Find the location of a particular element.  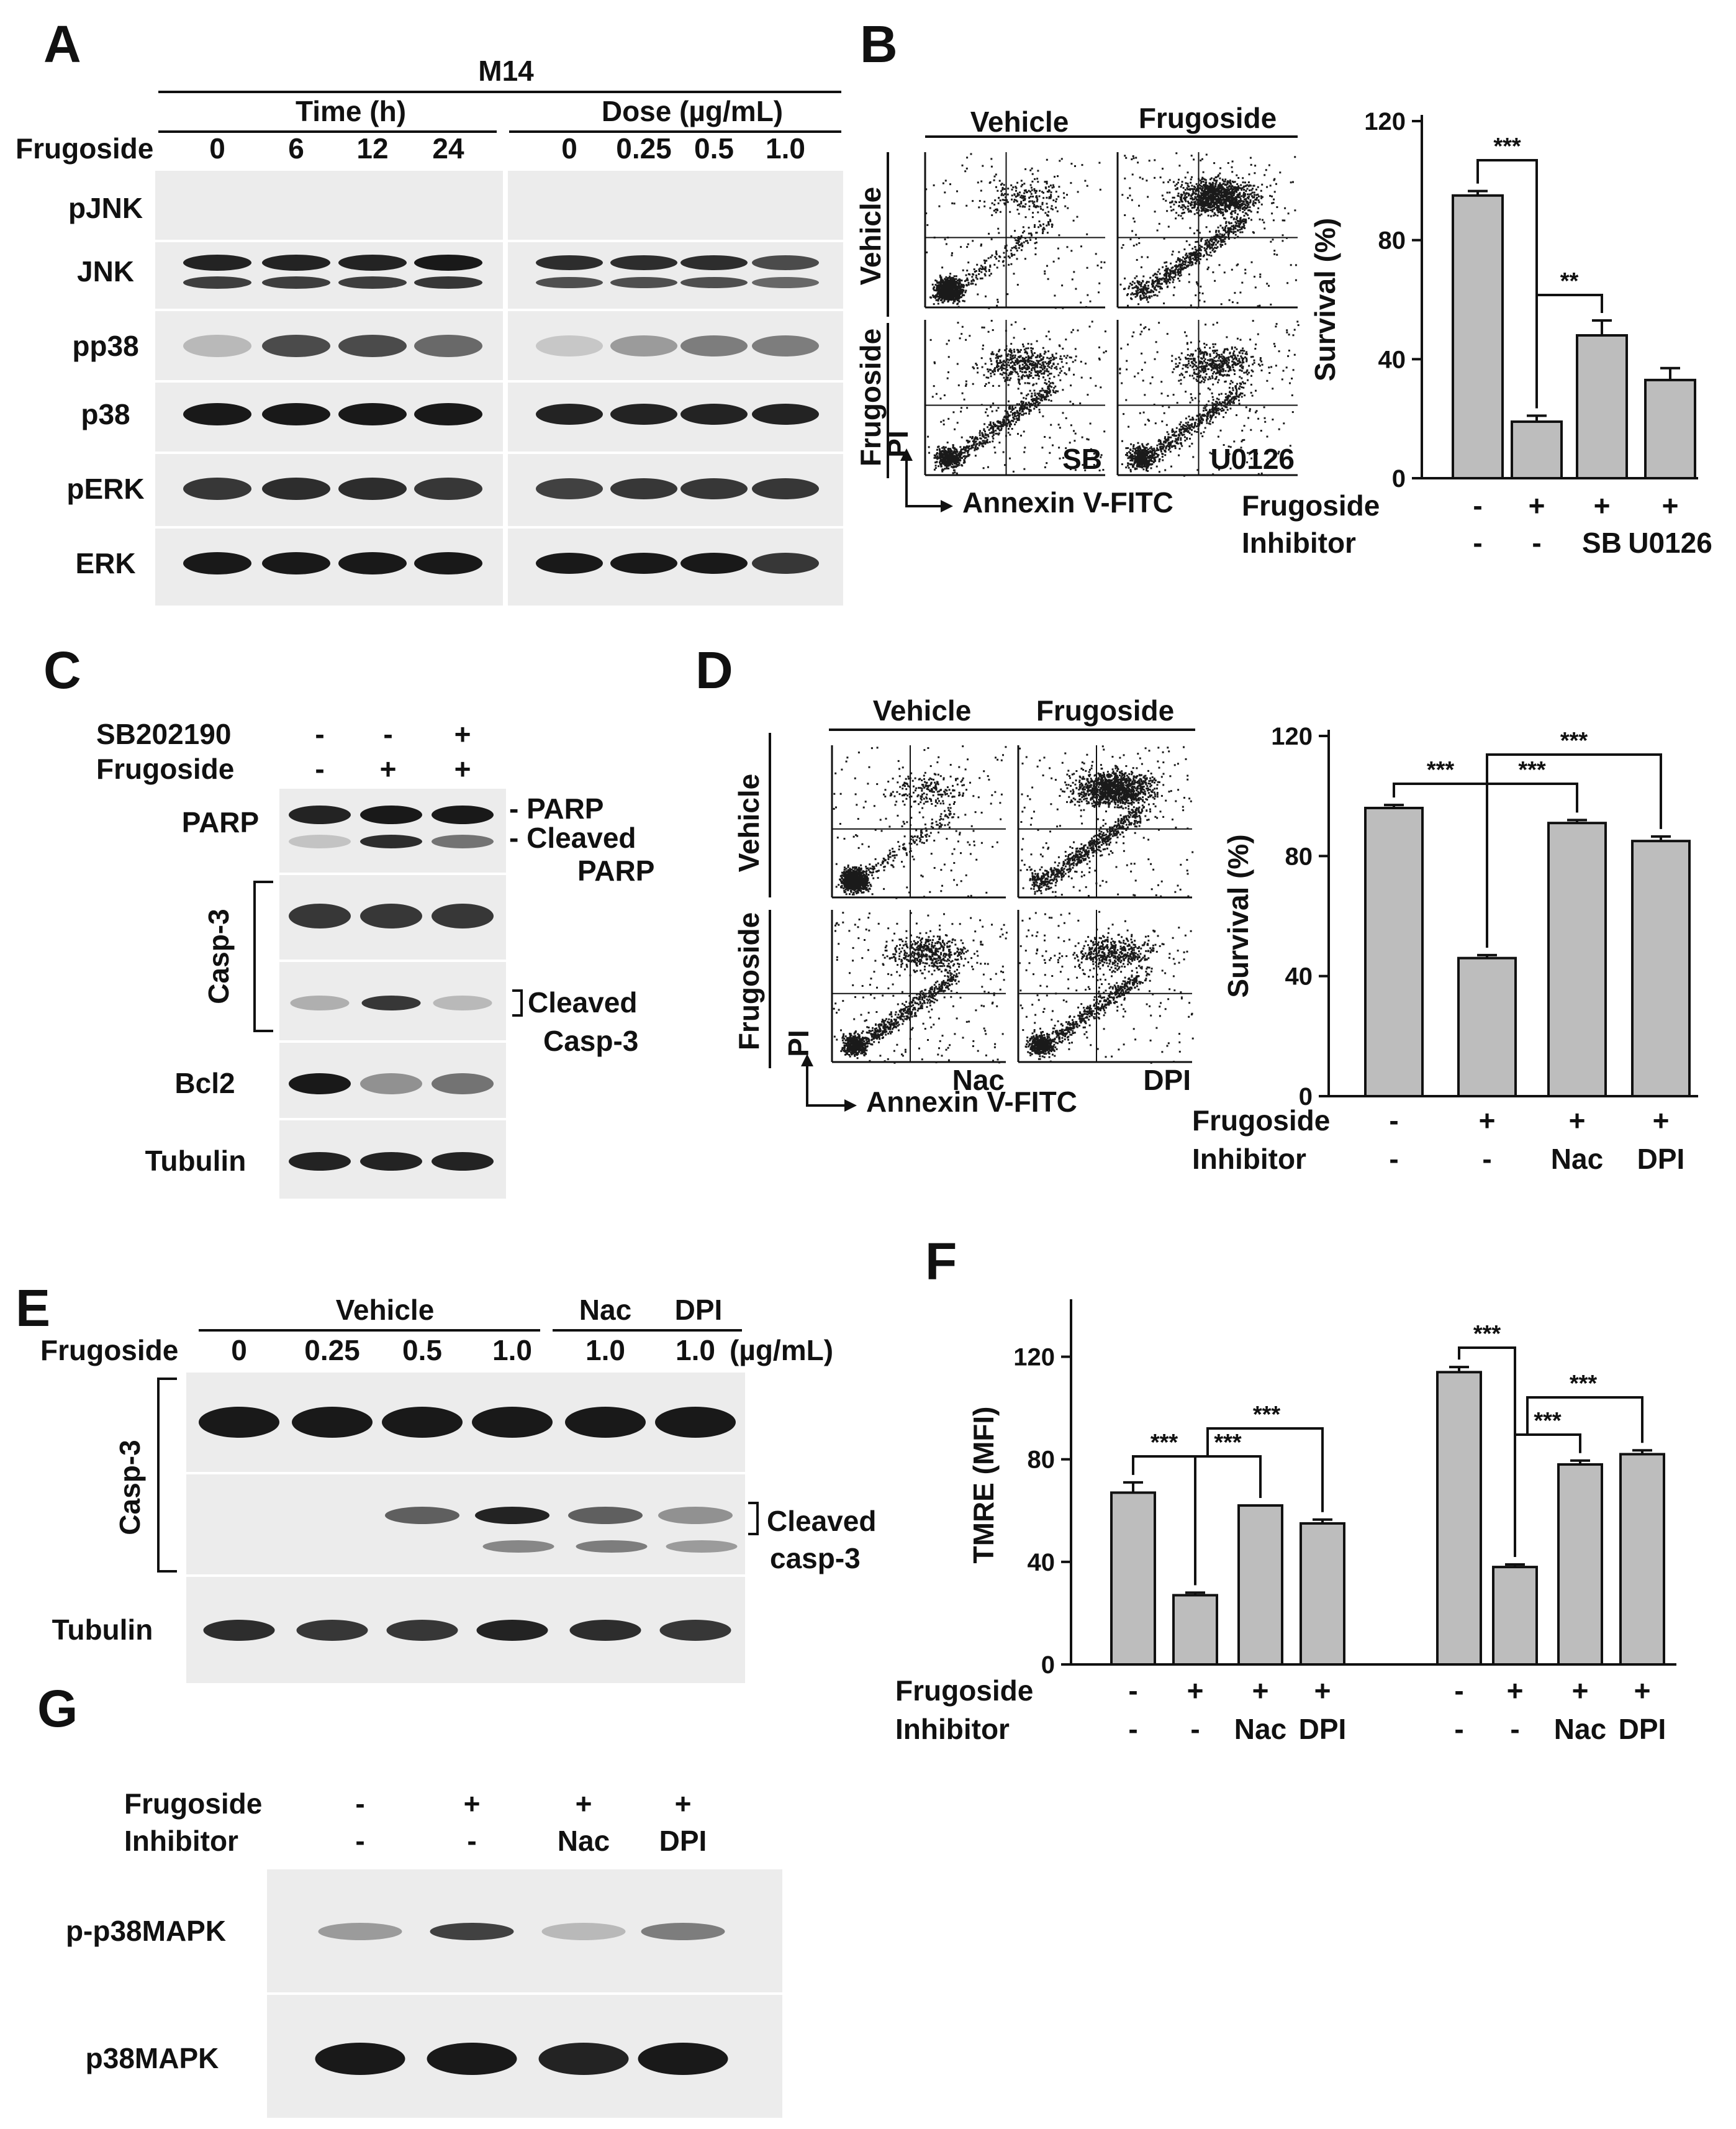

e-label-cleaved: Cleaved is located at coordinates (821, 1521).